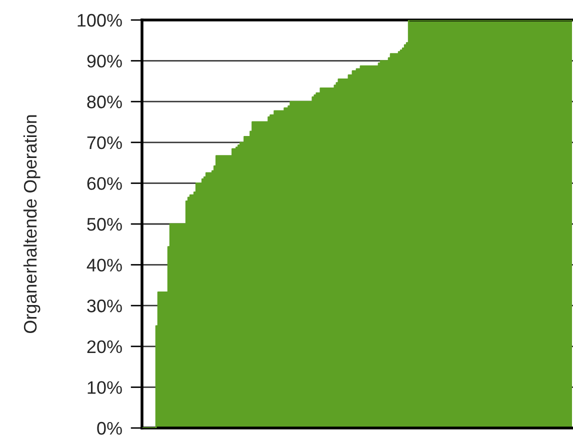 The height and width of the screenshot is (436, 573). I want to click on y-tick-label: 80%, so click(104, 102).